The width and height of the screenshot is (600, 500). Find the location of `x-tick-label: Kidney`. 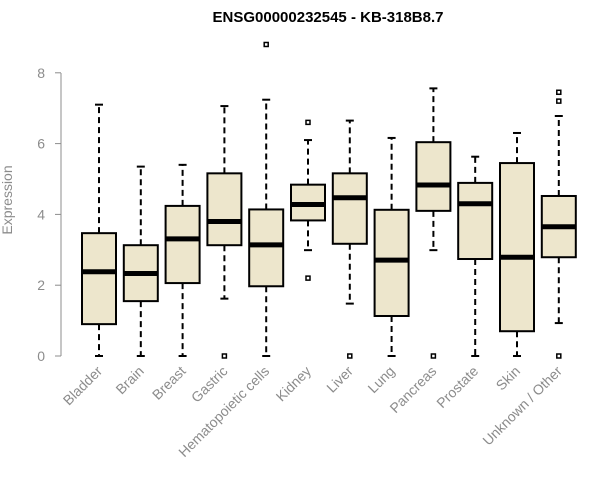

x-tick-label: Kidney is located at coordinates (294, 384).